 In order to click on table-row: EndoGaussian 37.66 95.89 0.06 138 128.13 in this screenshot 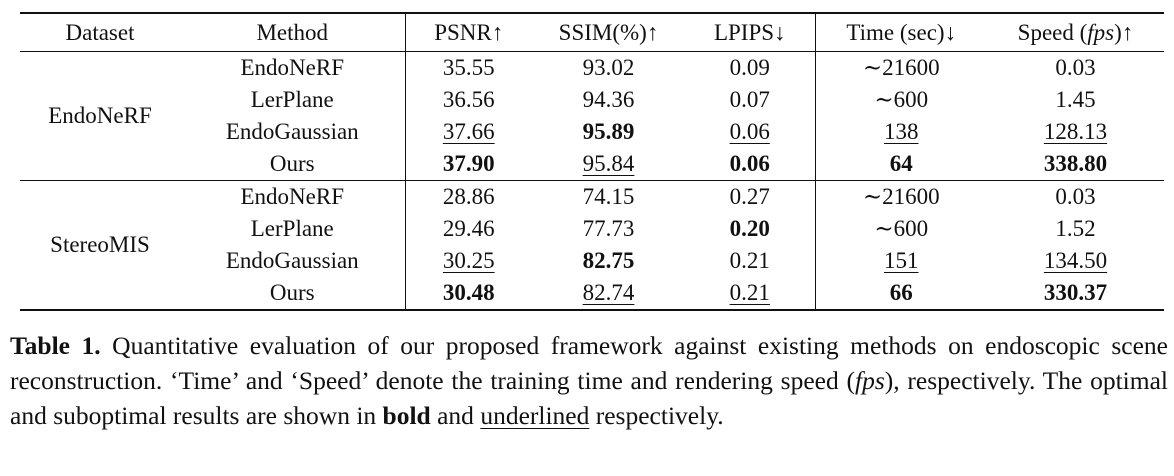, I will do `click(592, 132)`.